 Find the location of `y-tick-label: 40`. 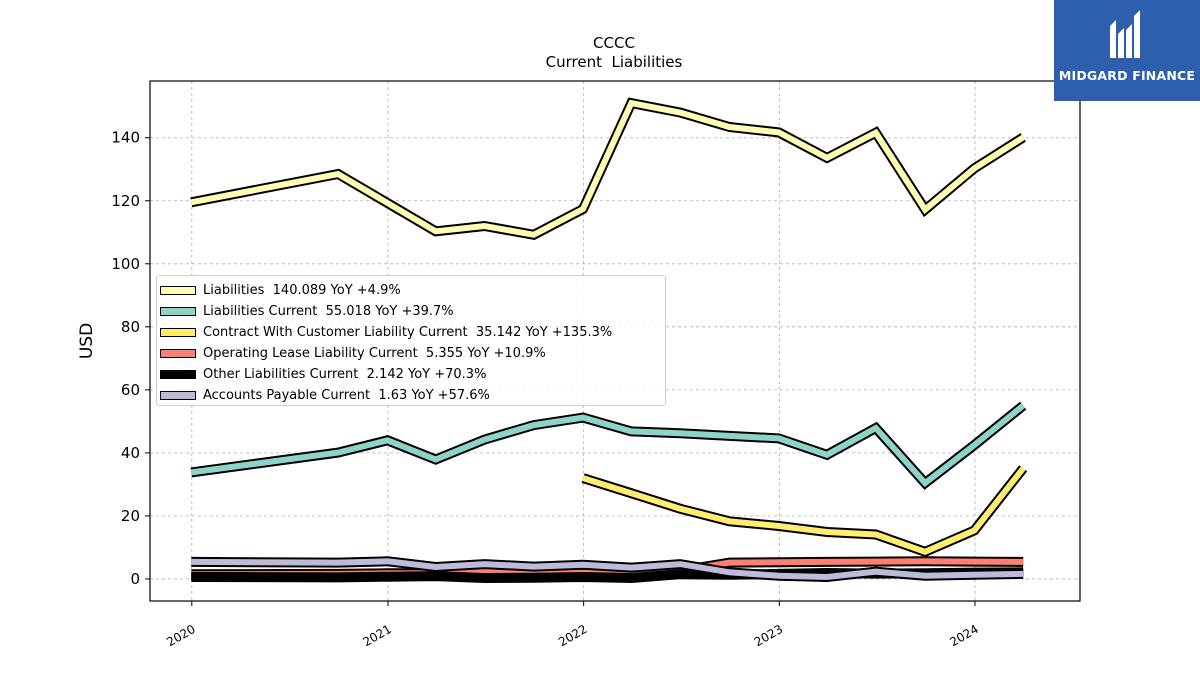

y-tick-label: 40 is located at coordinates (130, 453).